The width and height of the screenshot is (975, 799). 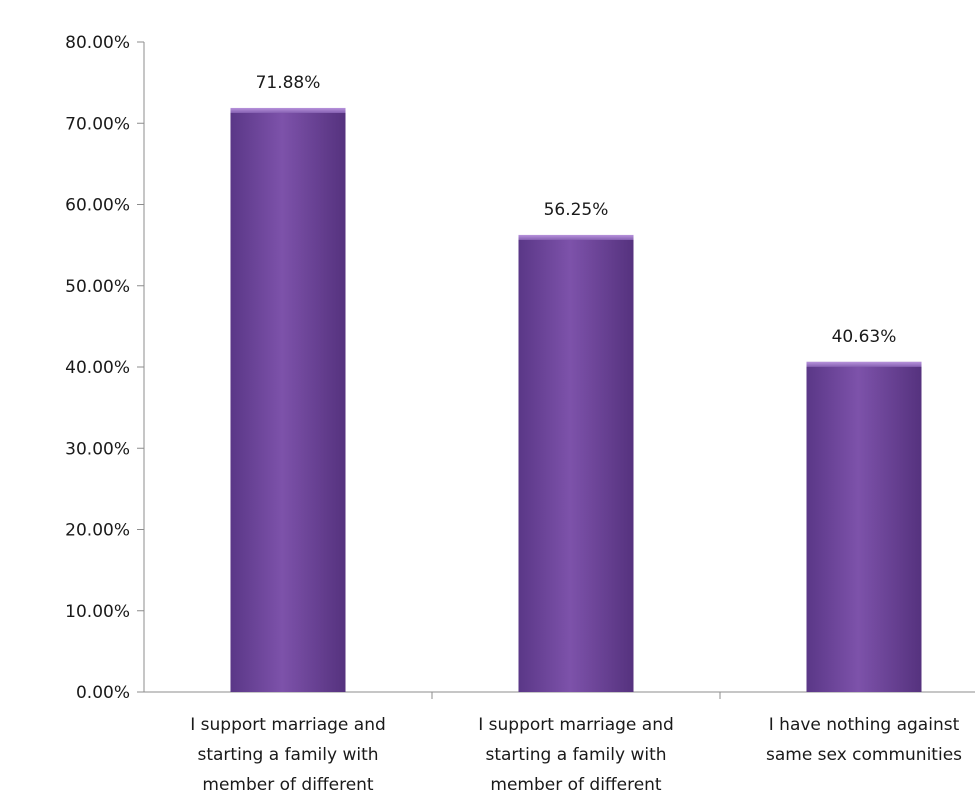 What do you see at coordinates (97, 612) in the screenshot?
I see `y-tick-label: 10.00%` at bounding box center [97, 612].